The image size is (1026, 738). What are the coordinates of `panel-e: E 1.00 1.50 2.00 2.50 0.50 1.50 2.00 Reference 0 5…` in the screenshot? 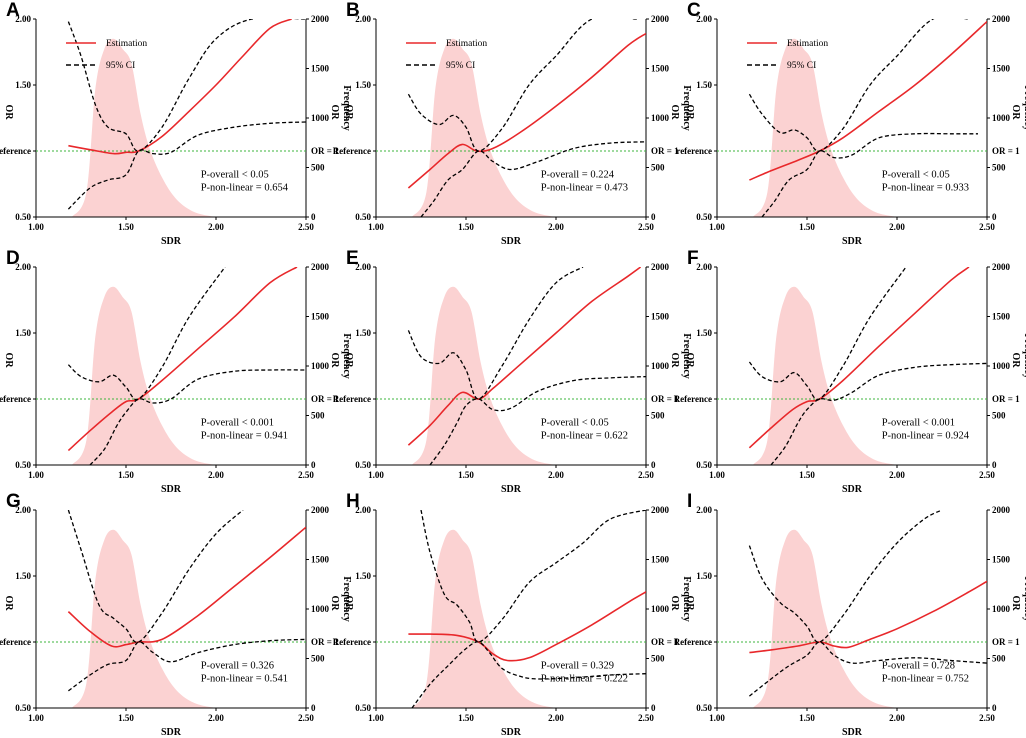 It's located at (512, 371).